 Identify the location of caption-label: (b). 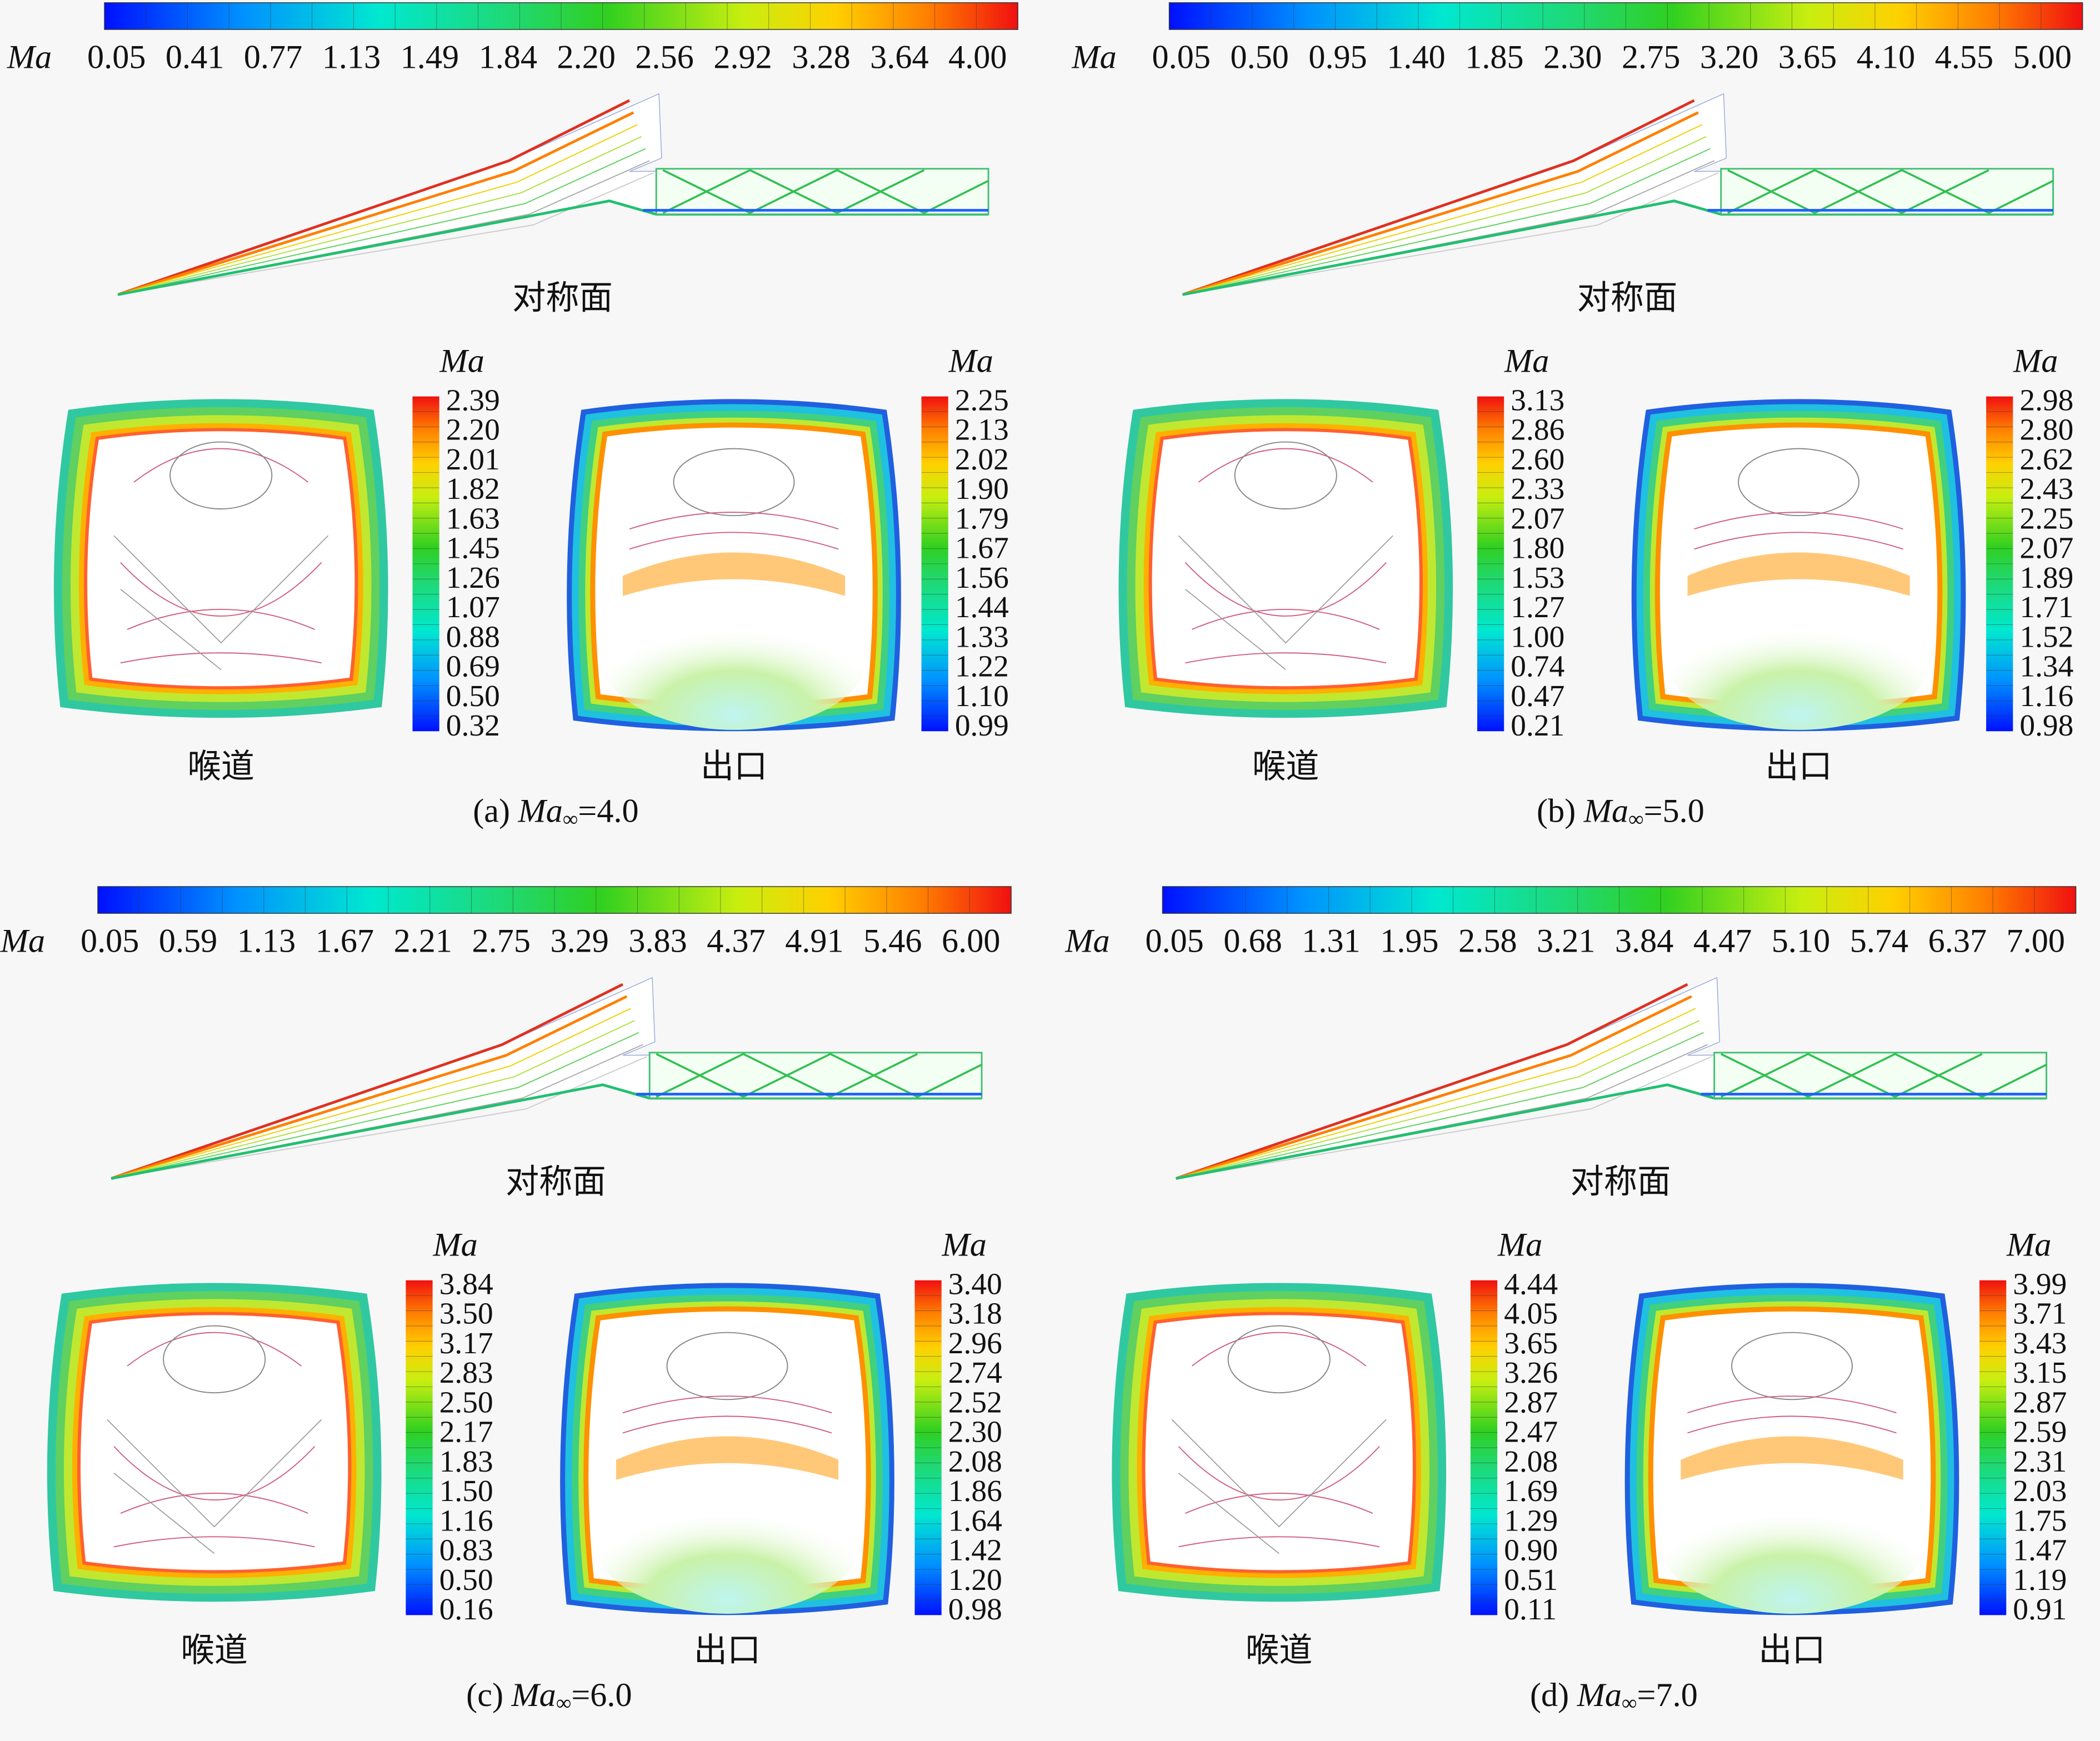
(1557, 811).